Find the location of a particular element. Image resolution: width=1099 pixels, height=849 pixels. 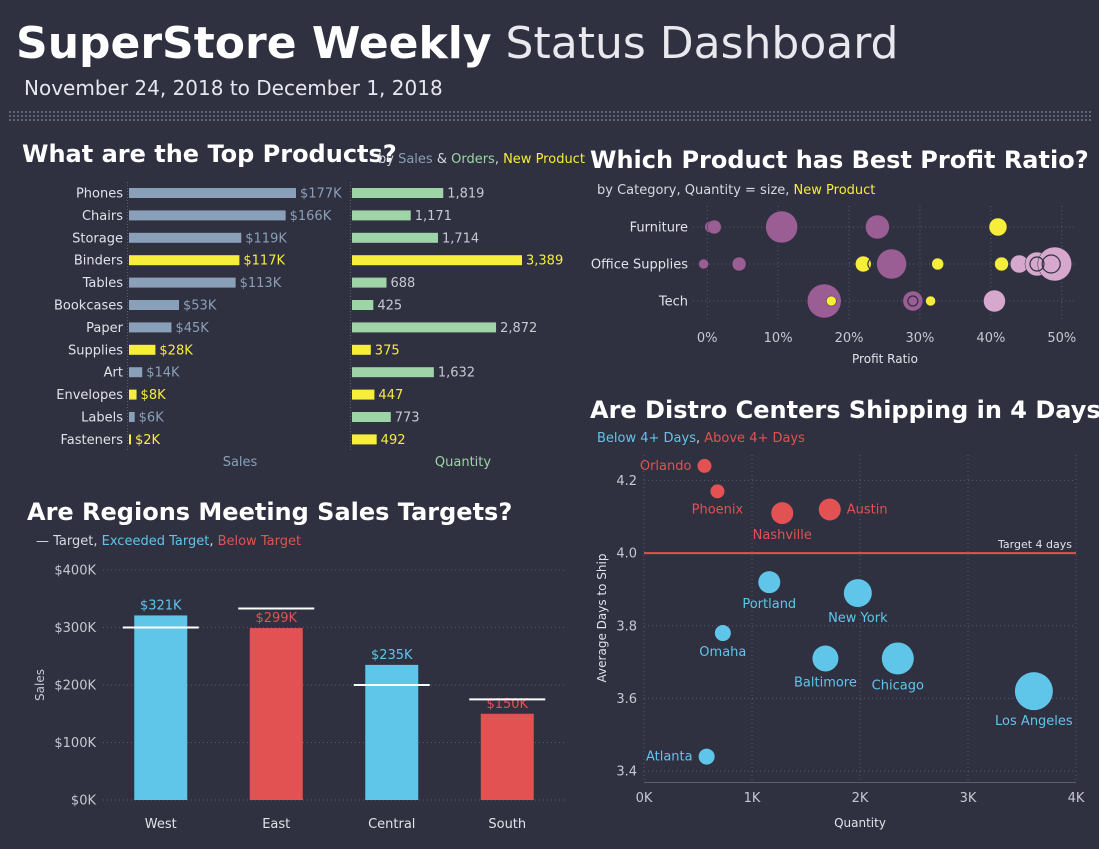

distro-xtick-label: 3K is located at coordinates (968, 798).